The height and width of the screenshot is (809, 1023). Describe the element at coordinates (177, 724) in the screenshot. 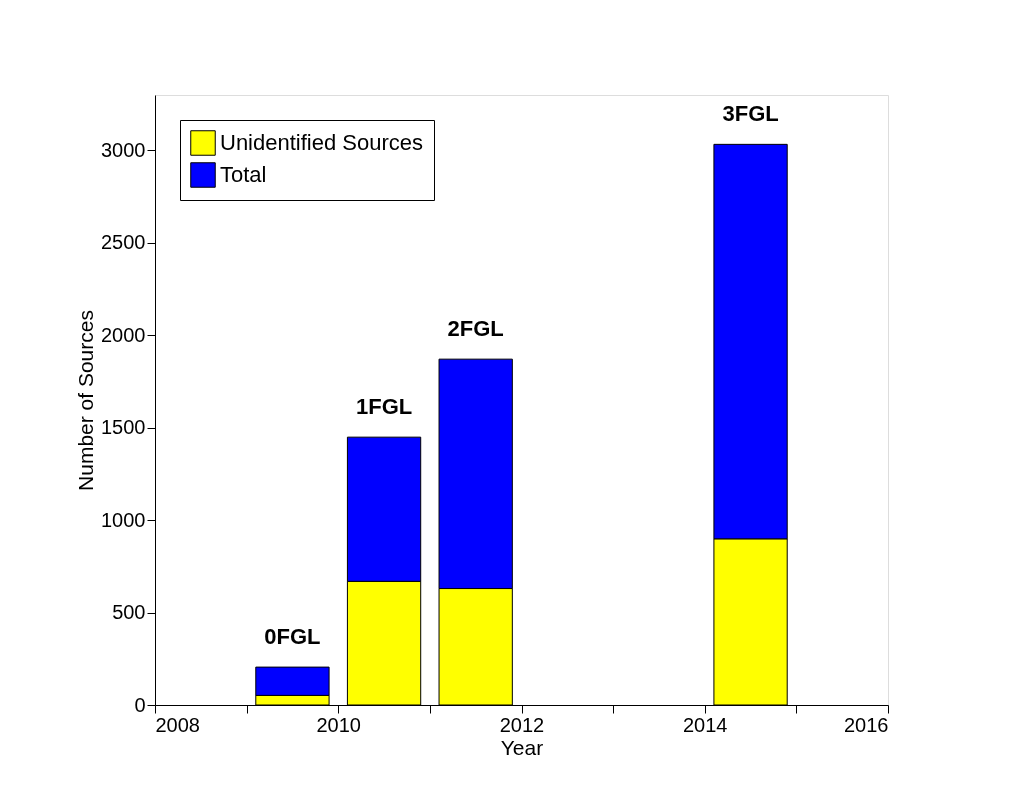

I see `x-tick-label: 2008` at that location.